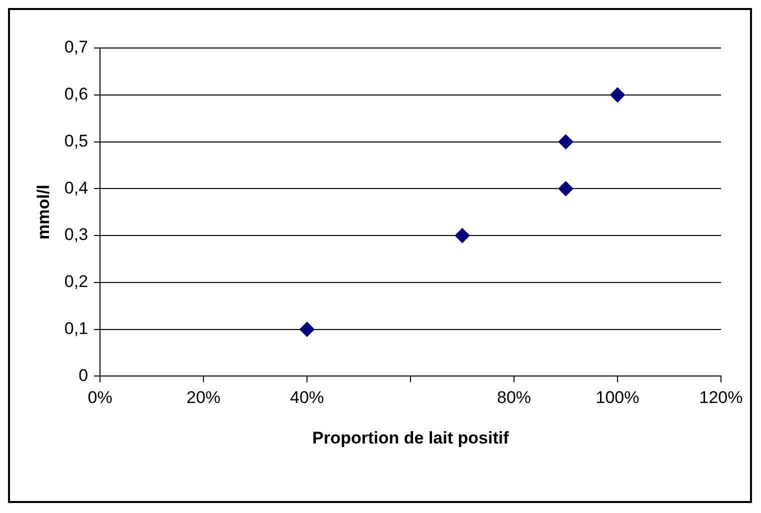  I want to click on y-tick-label: 0, so click(83, 375).